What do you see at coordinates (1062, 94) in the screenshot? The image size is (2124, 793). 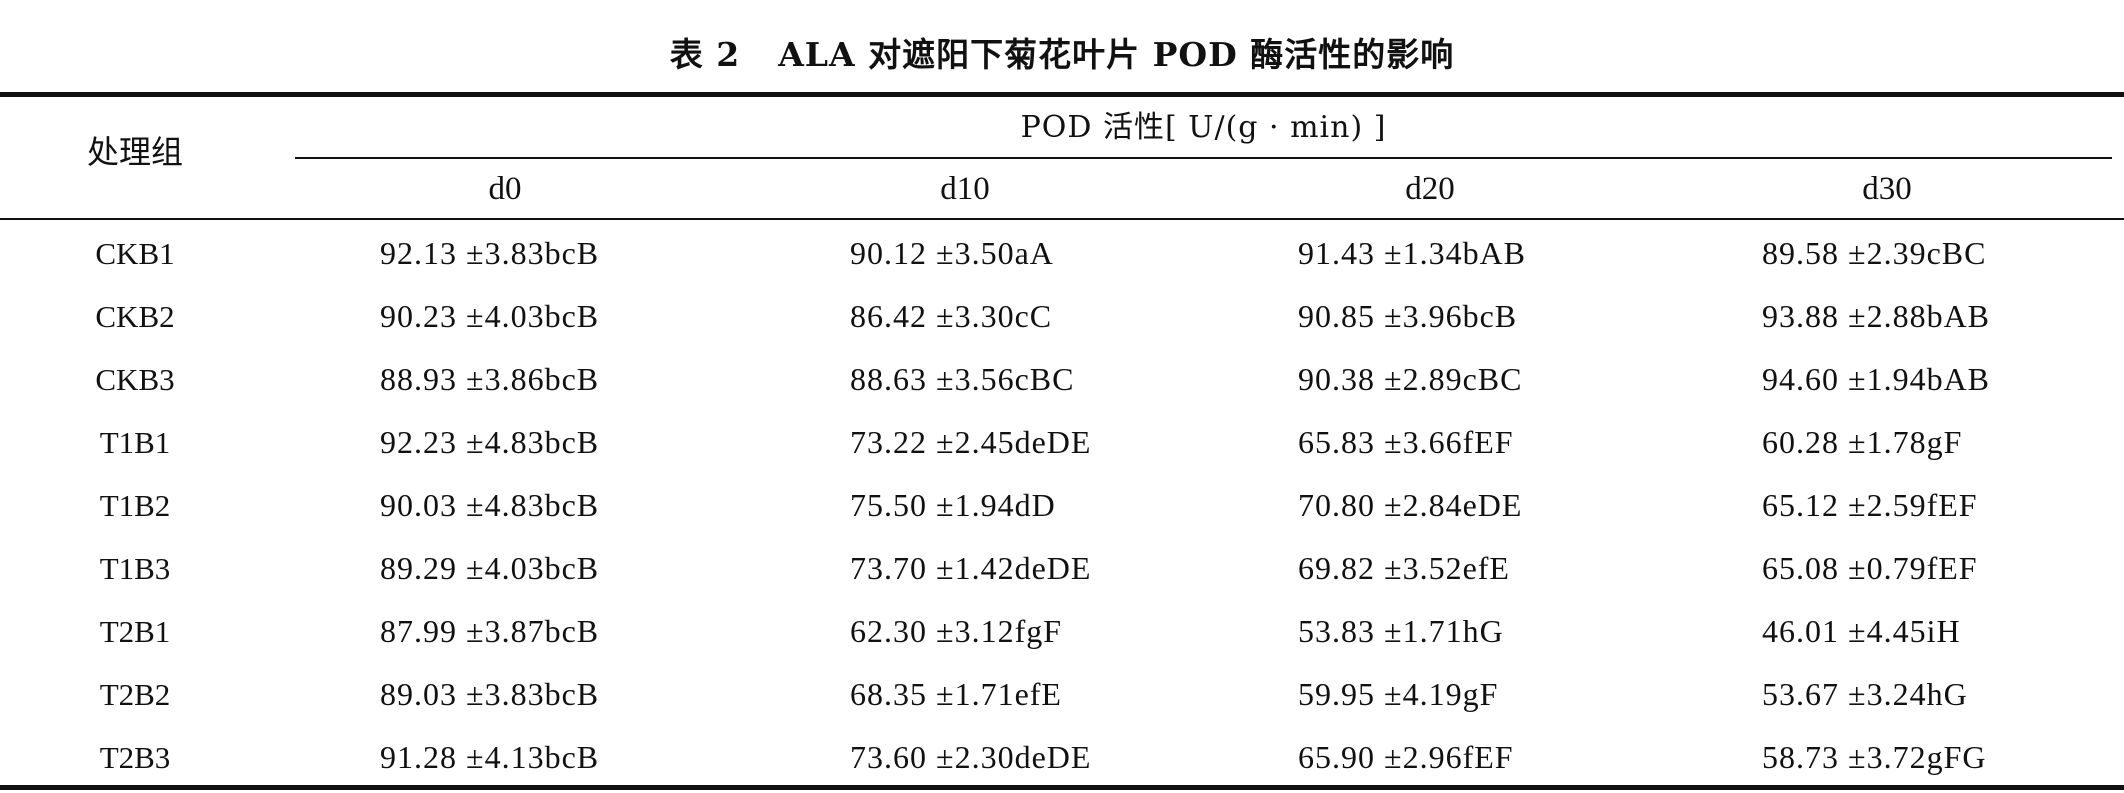 I see `top-rule` at bounding box center [1062, 94].